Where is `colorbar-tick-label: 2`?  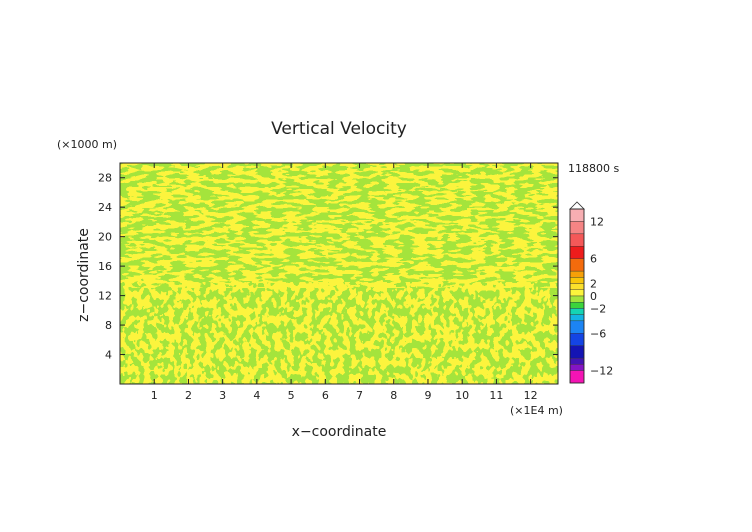 colorbar-tick-label: 2 is located at coordinates (593, 284).